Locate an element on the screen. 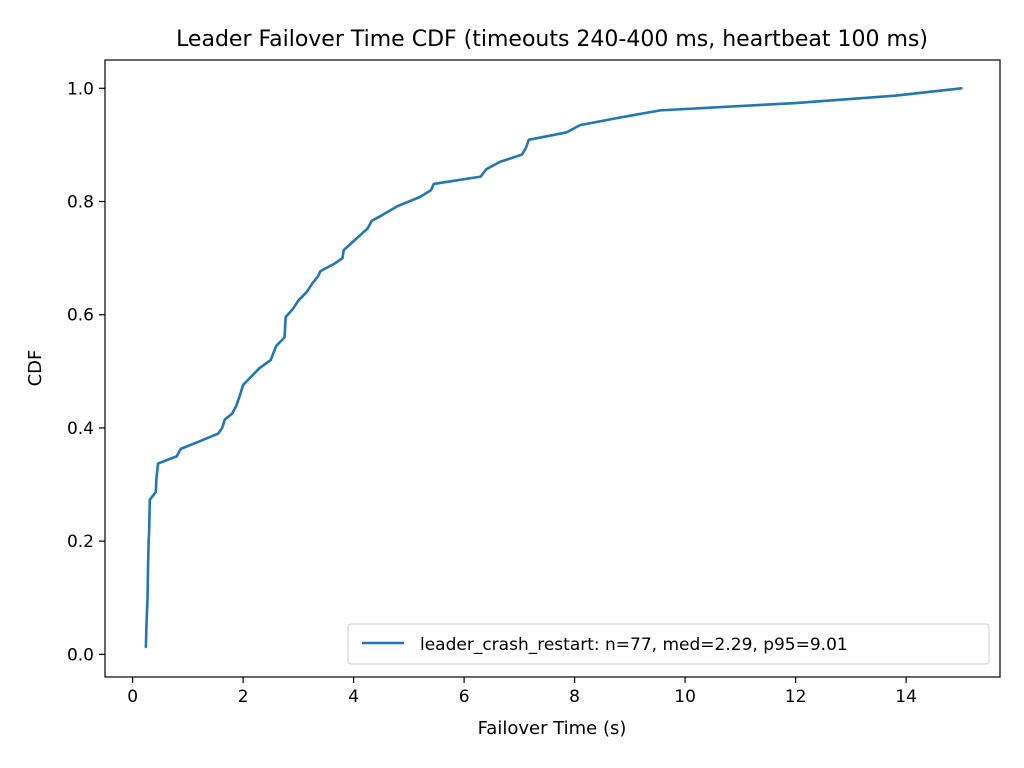 The image size is (1024, 768). y-tick-label: 1.0 is located at coordinates (80, 89).